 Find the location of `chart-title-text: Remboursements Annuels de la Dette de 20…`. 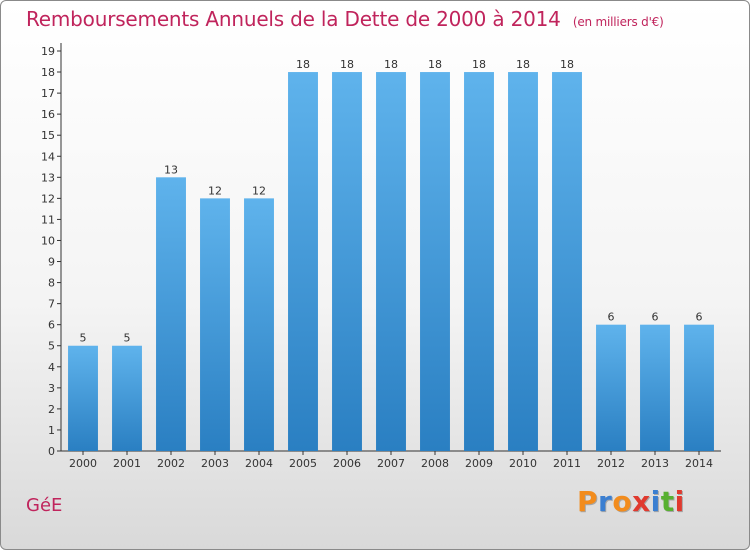

chart-title-text: Remboursements Annuels de la Dette de 20… is located at coordinates (293, 19).